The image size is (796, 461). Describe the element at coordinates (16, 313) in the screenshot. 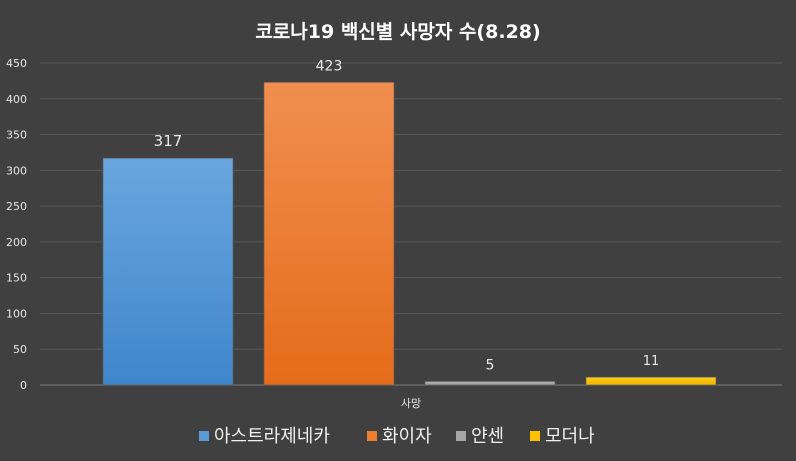

I see `y-tick-label: 100` at that location.